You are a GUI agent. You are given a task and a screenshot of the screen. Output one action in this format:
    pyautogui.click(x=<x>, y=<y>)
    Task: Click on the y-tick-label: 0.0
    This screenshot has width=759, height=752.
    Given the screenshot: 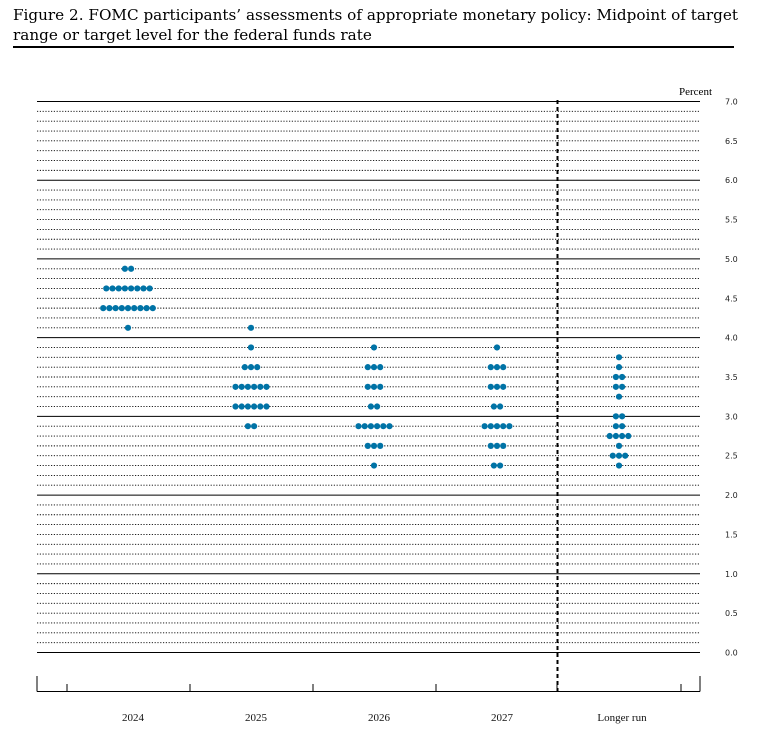 What is the action you would take?
    pyautogui.click(x=731, y=653)
    